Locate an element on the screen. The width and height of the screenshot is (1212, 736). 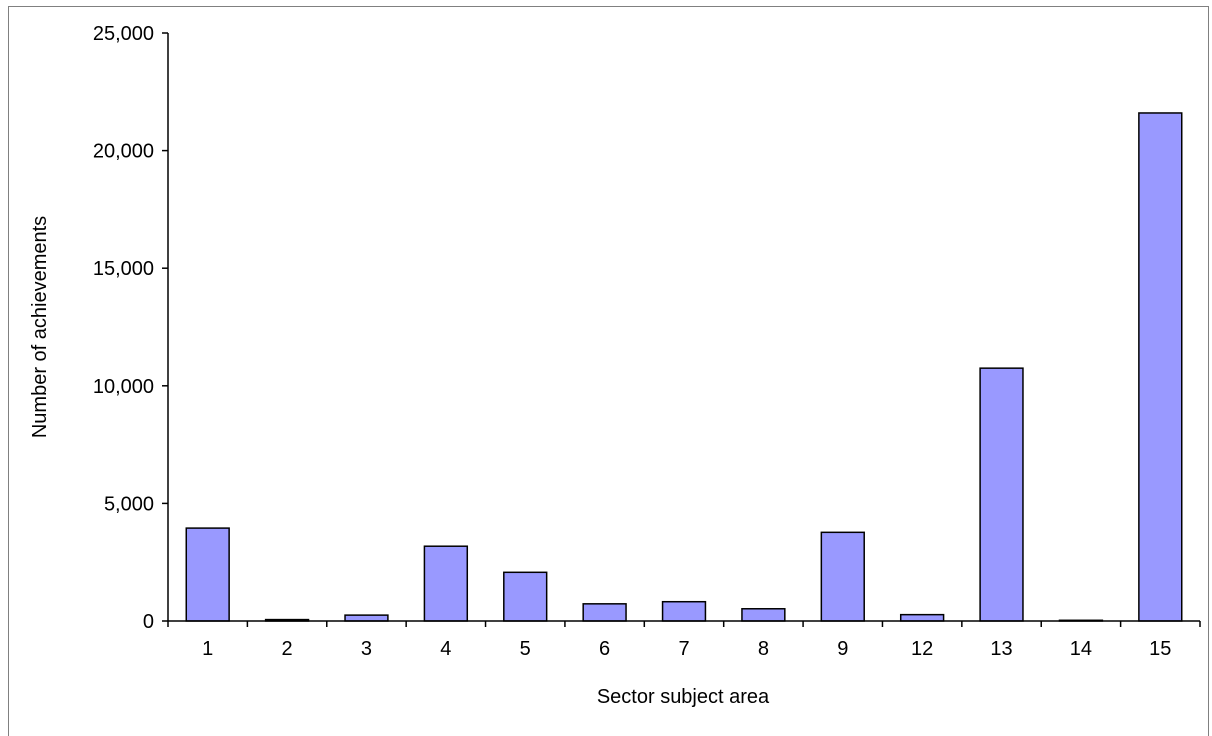
y-axis-title: Number of achievements is located at coordinates (40, 327).